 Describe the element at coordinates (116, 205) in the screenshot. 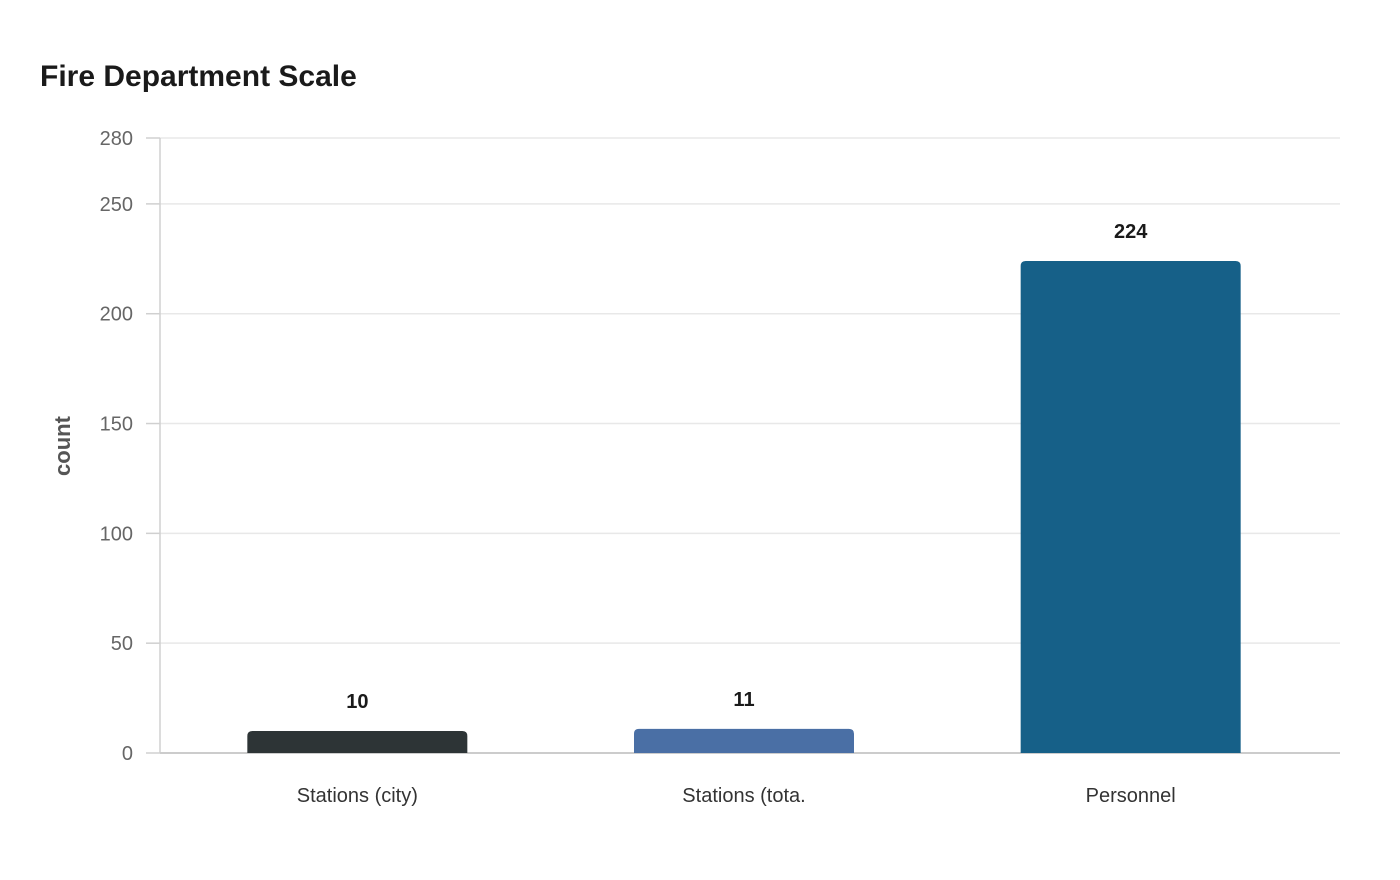

I see `y-tick-label: 250` at that location.